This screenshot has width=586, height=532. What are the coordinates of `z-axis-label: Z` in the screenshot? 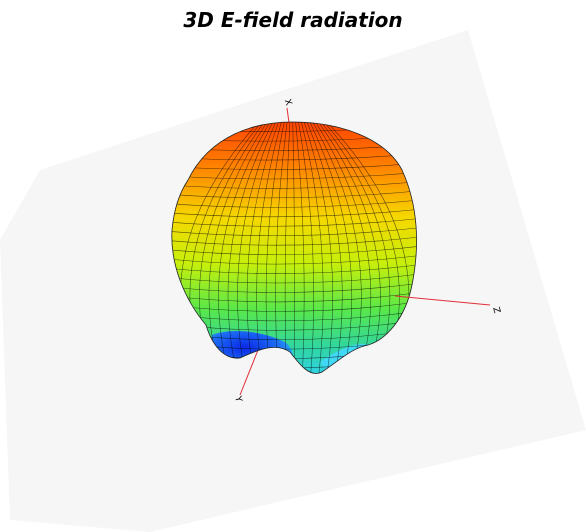 It's located at (495, 310).